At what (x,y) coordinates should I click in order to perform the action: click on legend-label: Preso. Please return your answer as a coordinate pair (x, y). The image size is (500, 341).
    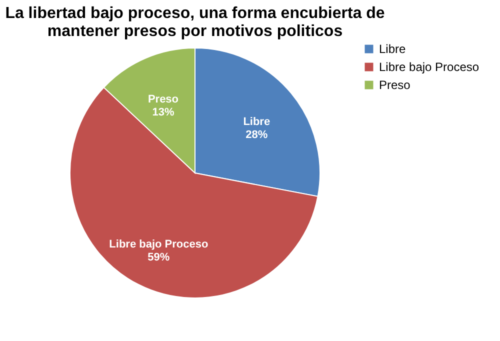
    Looking at the image, I should click on (395, 85).